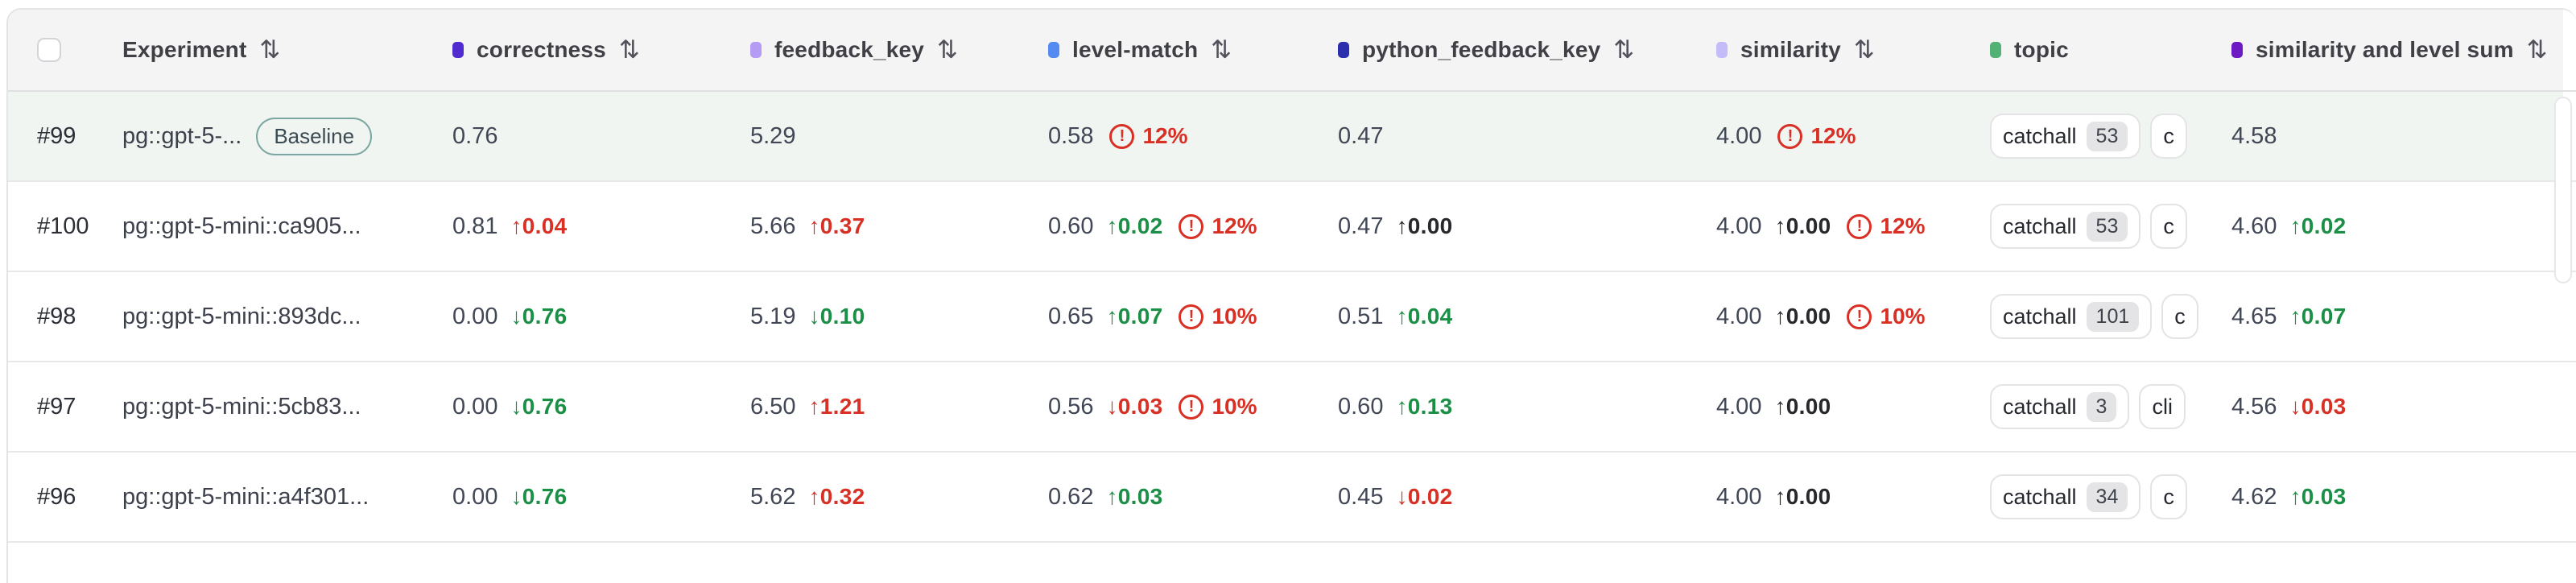 Image resolution: width=2576 pixels, height=583 pixels. I want to click on metric-cell-python_feedback_key: 0.47 ↑0.00, so click(1498, 227).